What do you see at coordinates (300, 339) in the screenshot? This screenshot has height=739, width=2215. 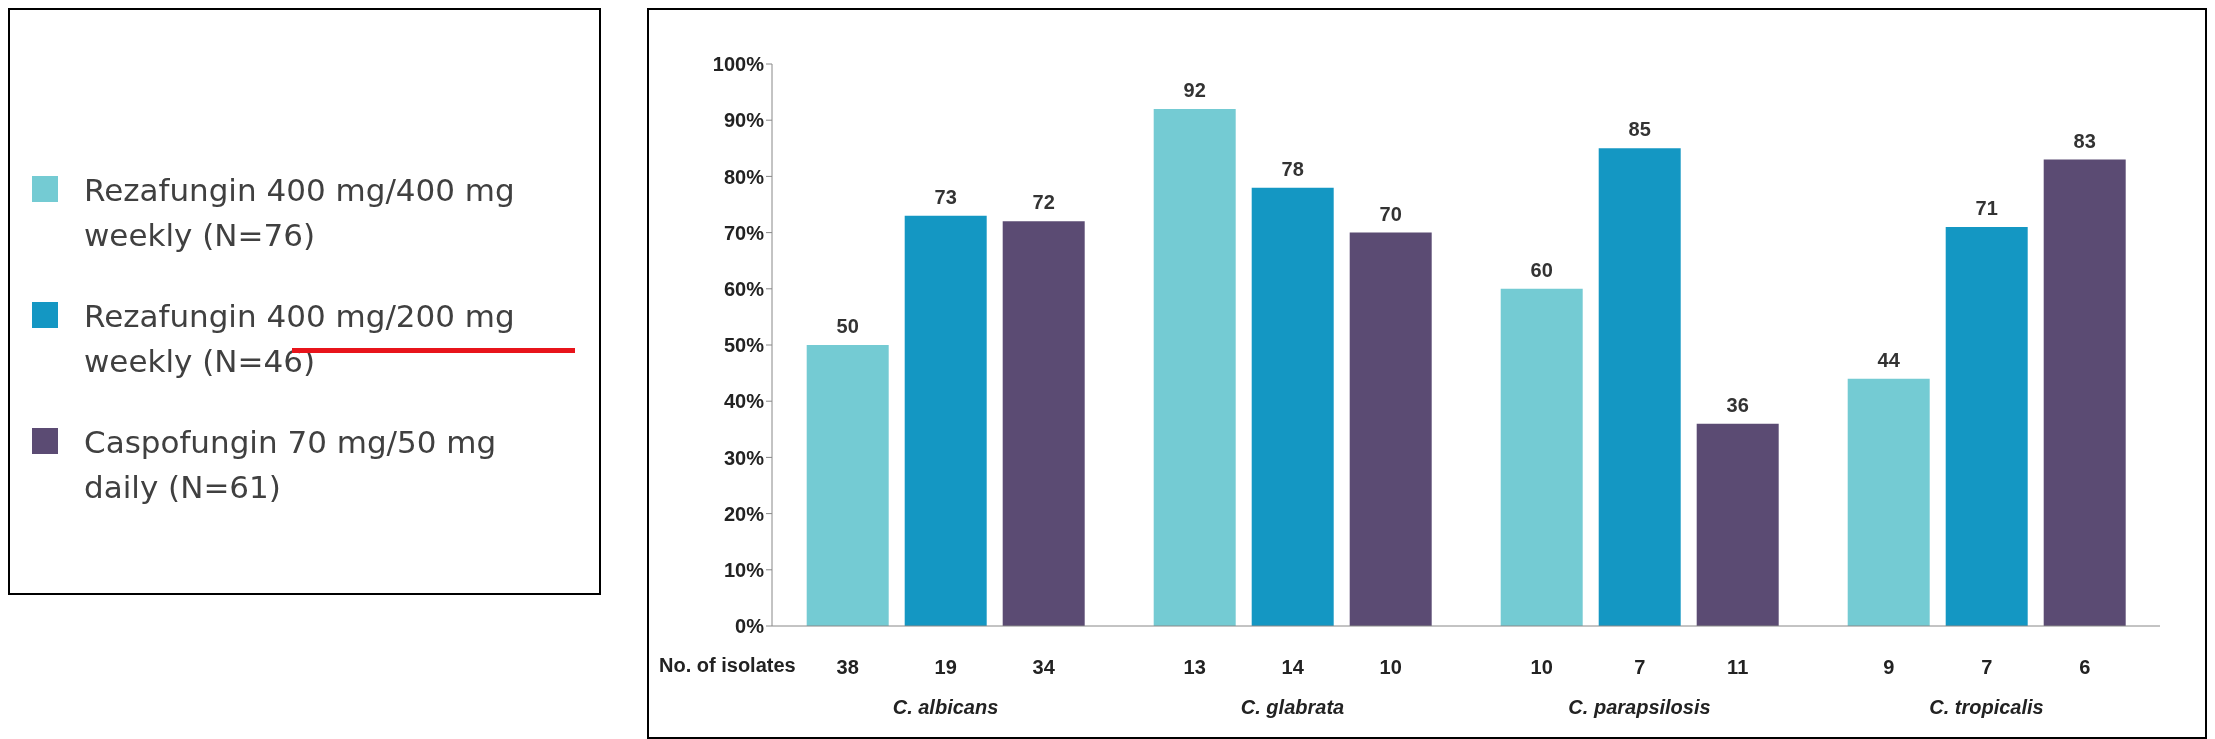 I see `legend-label: Rezafungin 400 mg/200 mg weekly (N=46)` at bounding box center [300, 339].